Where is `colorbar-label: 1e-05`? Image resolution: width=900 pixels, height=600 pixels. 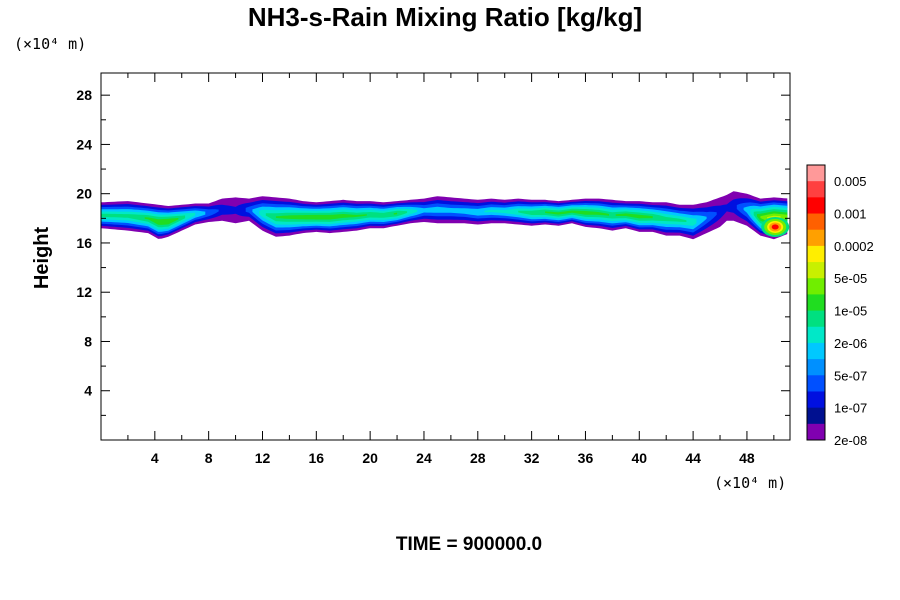 colorbar-label: 1e-05 is located at coordinates (850, 311).